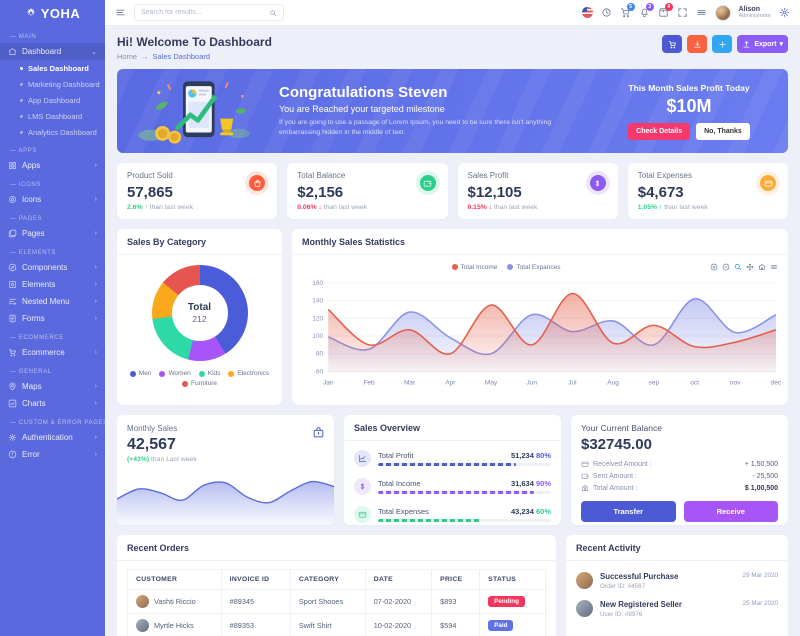 The width and height of the screenshot is (800, 636). Describe the element at coordinates (762, 44) in the screenshot. I see `export-button: Export ▾` at that location.